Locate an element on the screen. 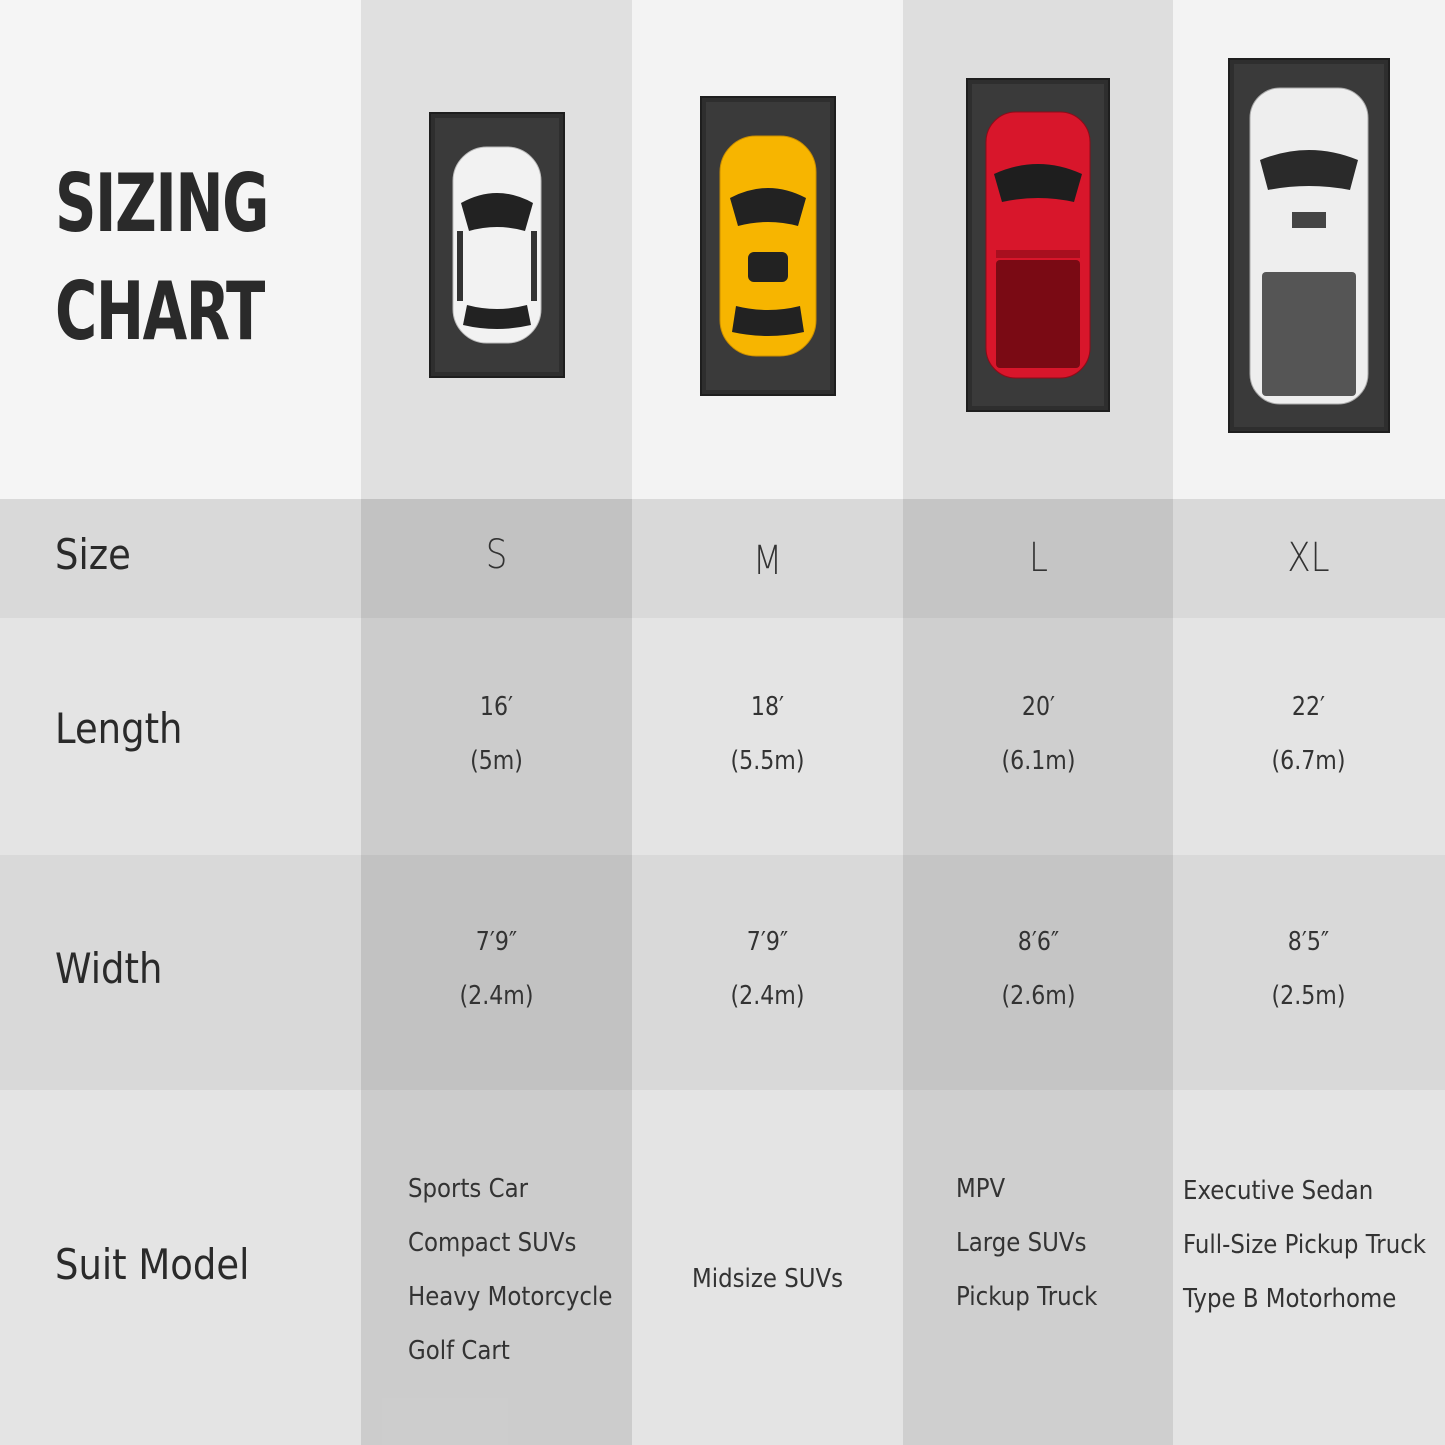 This screenshot has height=1445, width=1445. row-label-suit-model: Suit Model is located at coordinates (152, 1264).